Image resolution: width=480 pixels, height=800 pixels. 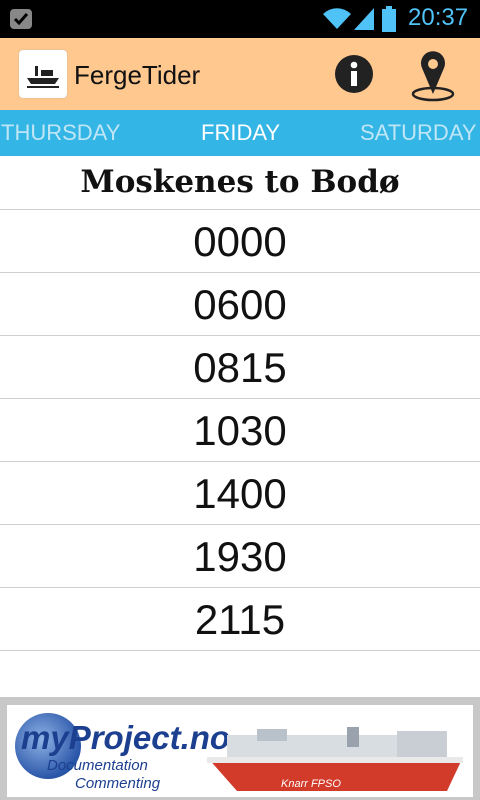 I want to click on list-item: 0600, so click(x=240, y=304).